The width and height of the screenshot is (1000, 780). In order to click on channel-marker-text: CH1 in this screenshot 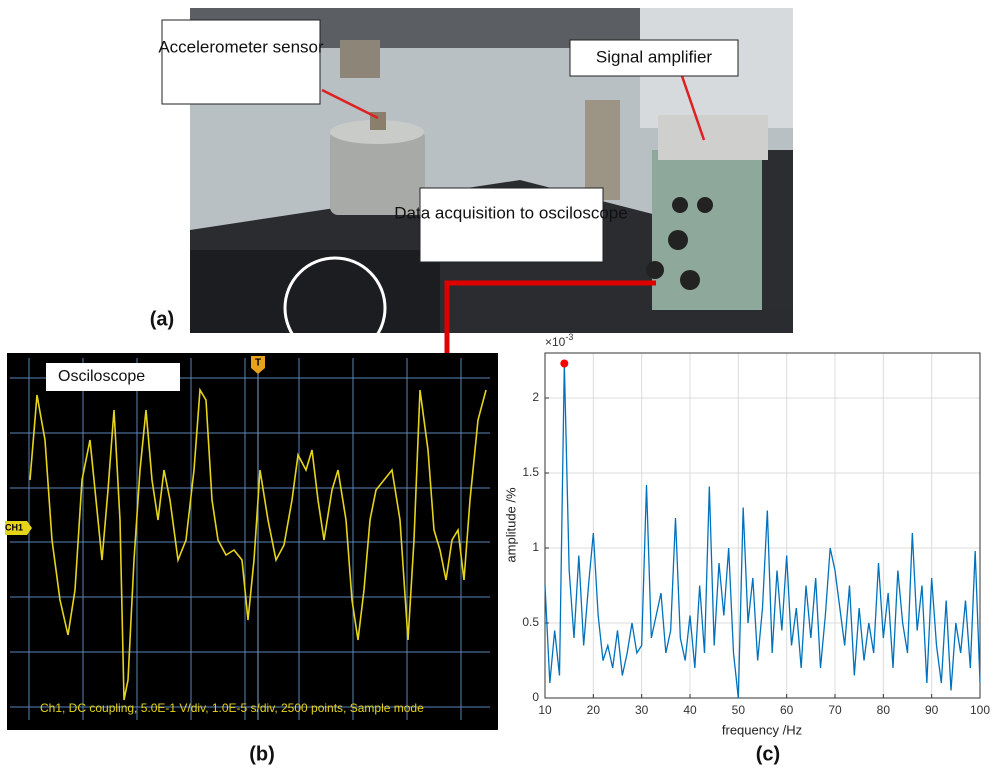, I will do `click(14, 527)`.